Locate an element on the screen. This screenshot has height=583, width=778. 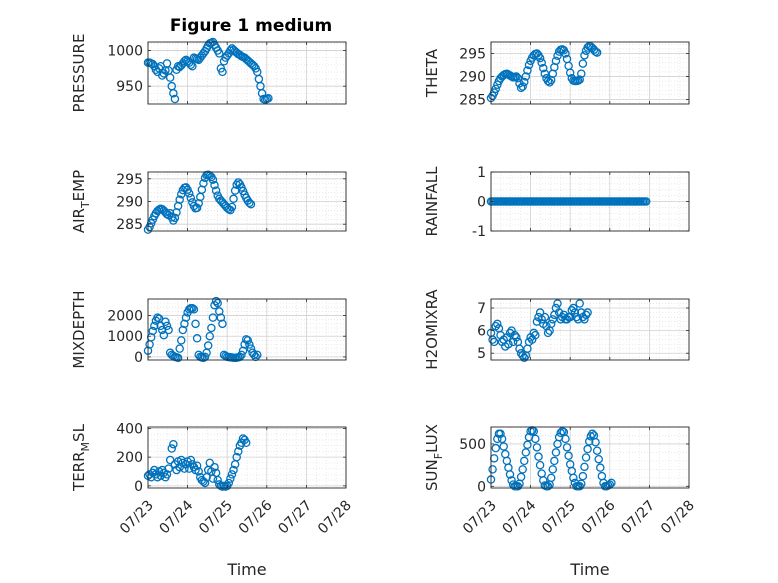
y-axis-label-base: TERR is located at coordinates (79, 471).